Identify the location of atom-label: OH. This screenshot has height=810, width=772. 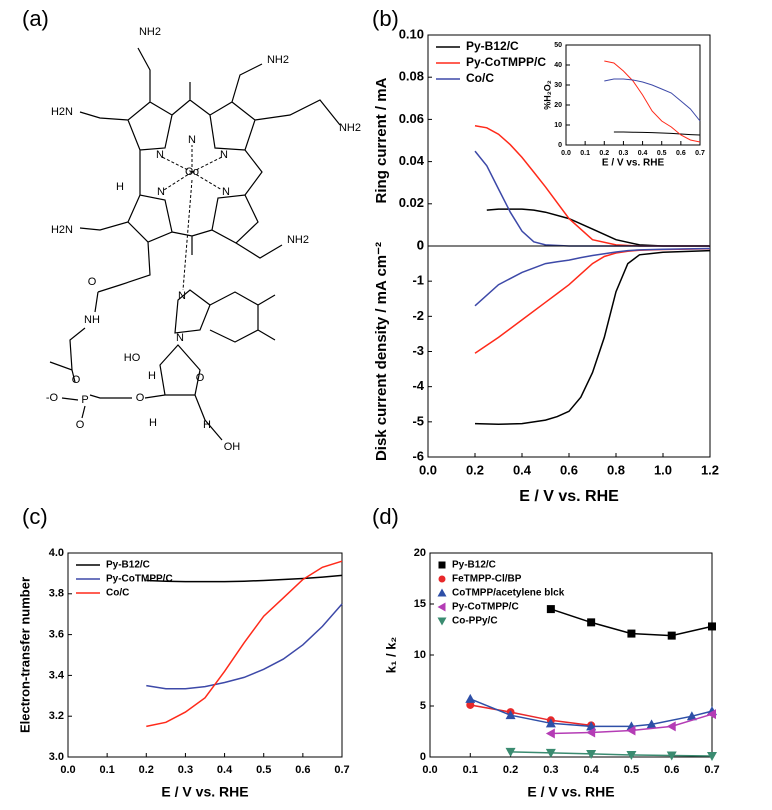
(232, 447).